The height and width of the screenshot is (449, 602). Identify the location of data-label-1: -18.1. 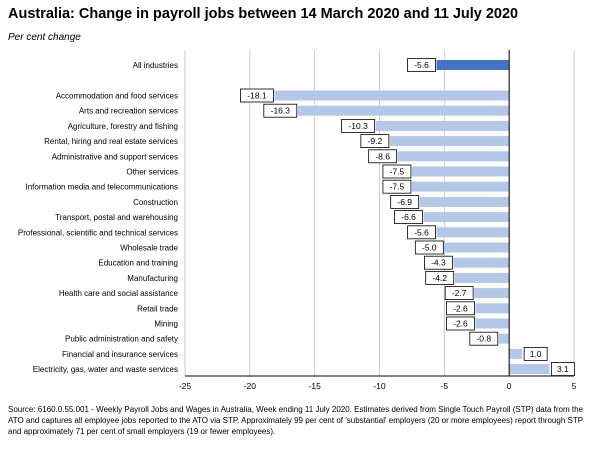
(257, 95).